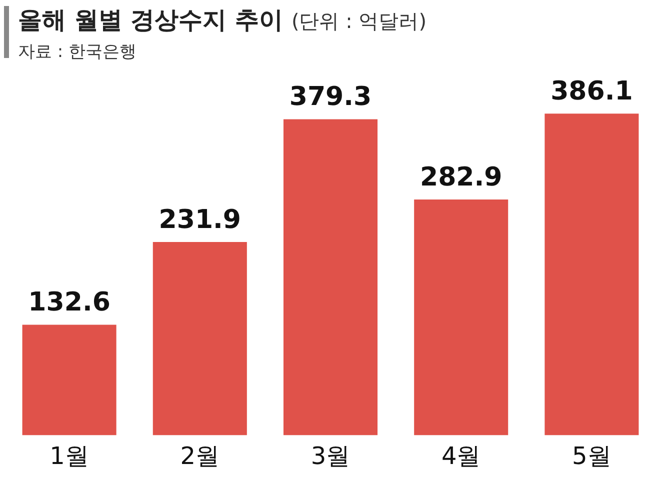 The image size is (661, 480). I want to click on x-tick-label: 1월, so click(69, 456).